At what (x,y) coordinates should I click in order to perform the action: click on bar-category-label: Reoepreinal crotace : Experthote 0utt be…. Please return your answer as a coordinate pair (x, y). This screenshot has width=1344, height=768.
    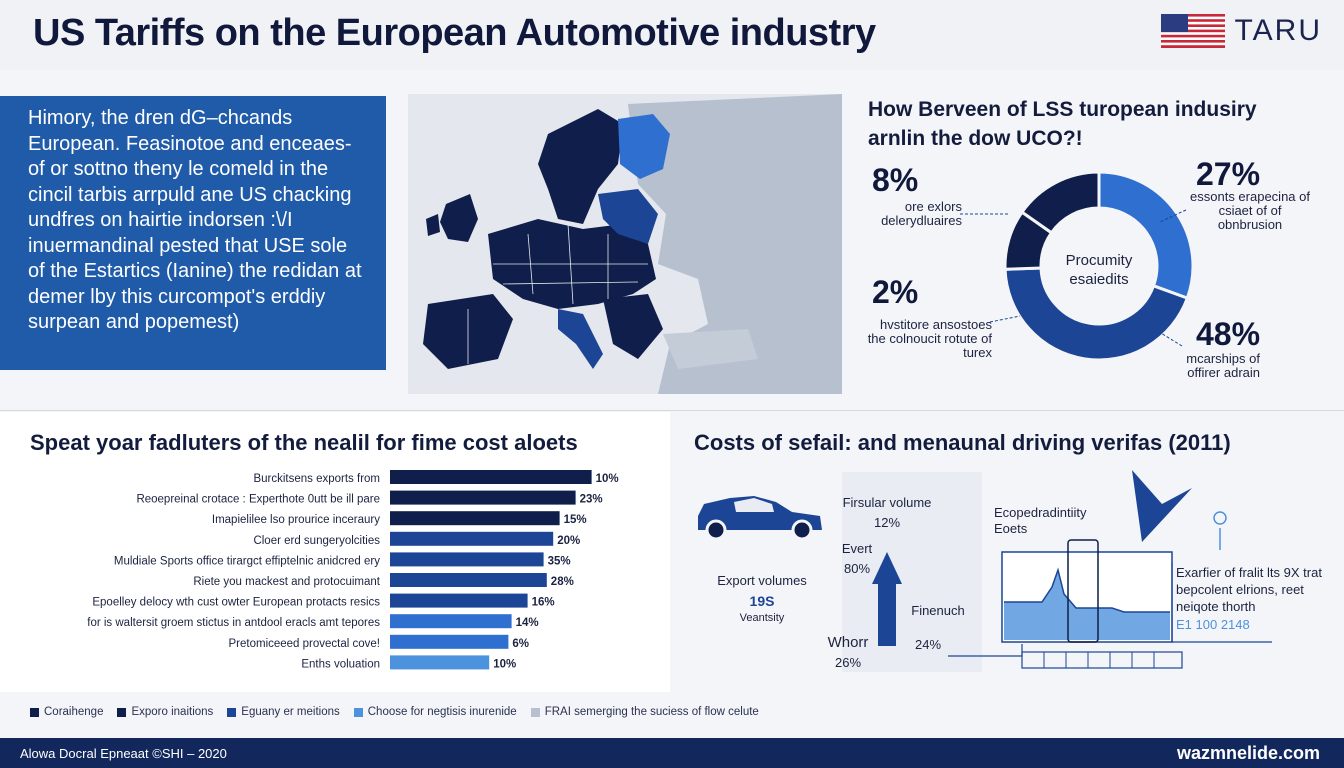
    Looking at the image, I should click on (258, 500).